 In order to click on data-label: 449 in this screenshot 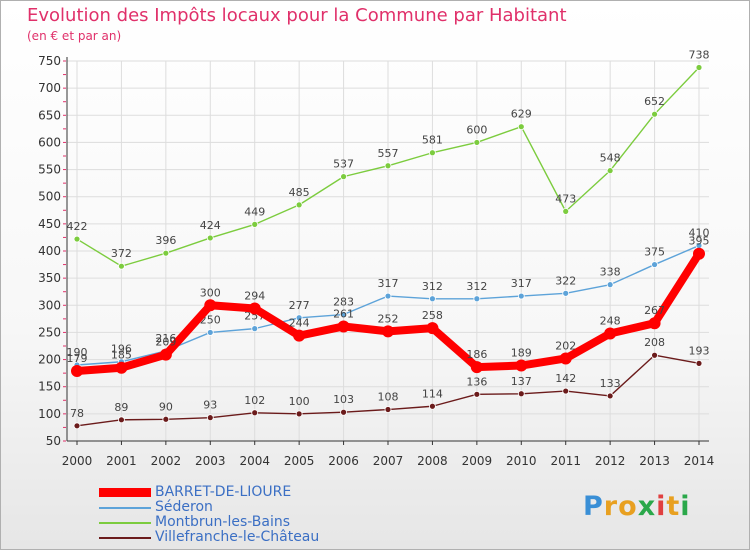, I will do `click(254, 211)`.